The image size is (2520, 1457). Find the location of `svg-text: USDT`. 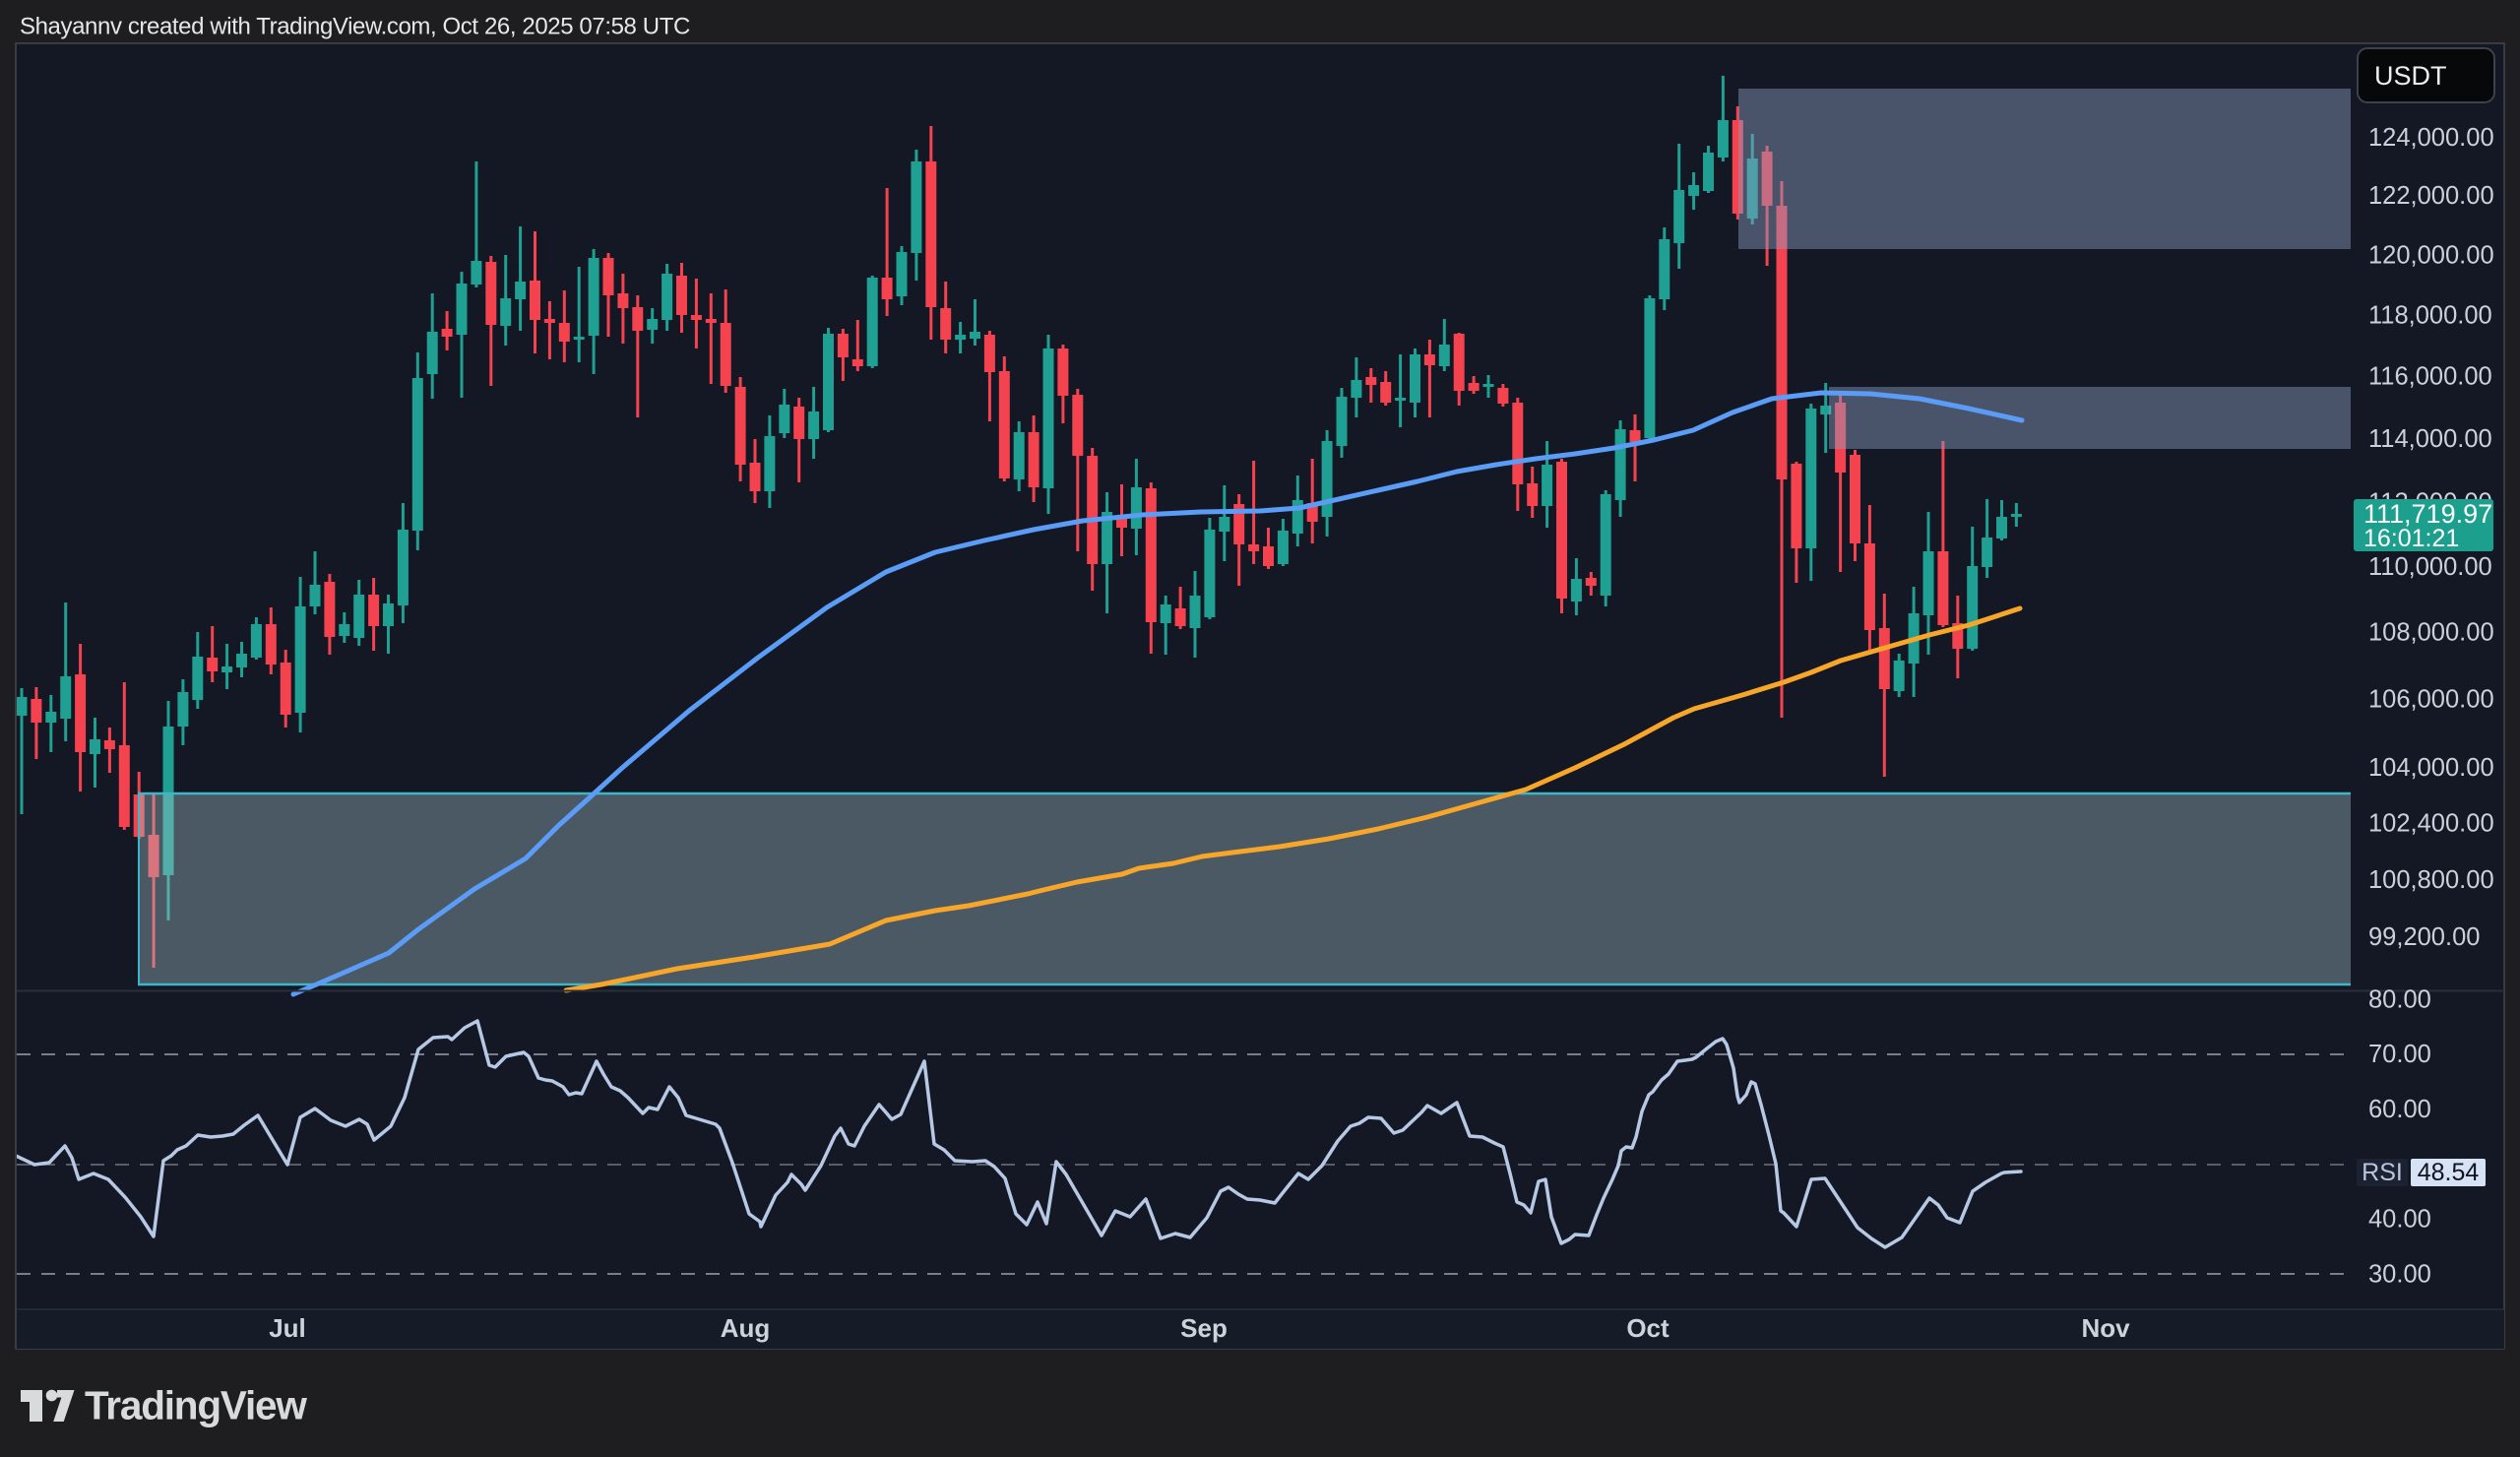

svg-text: USDT is located at coordinates (2410, 76).